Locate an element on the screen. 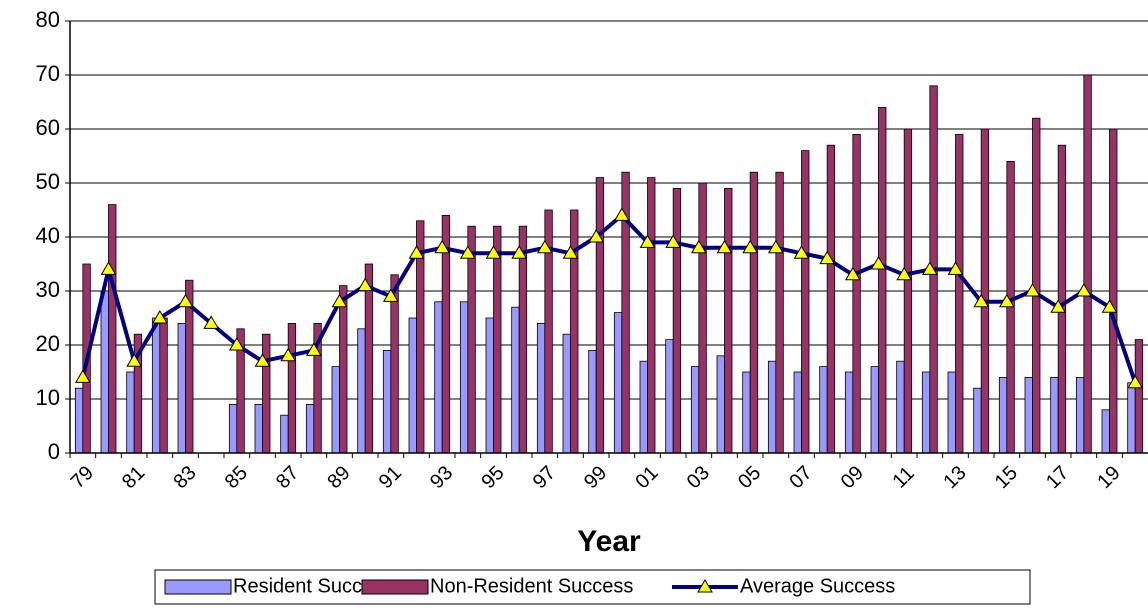 The height and width of the screenshot is (608, 1148). y-tick-label: 50 is located at coordinates (48, 181).